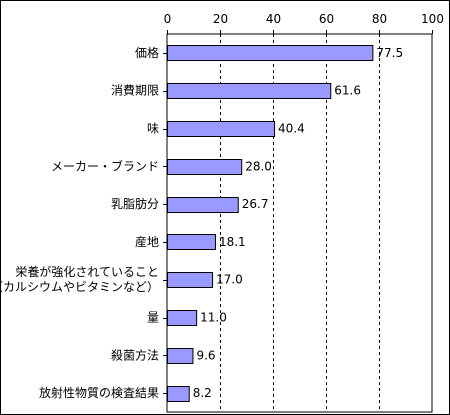 This screenshot has width=450, height=415. I want to click on x-tick-label: 0, so click(168, 19).